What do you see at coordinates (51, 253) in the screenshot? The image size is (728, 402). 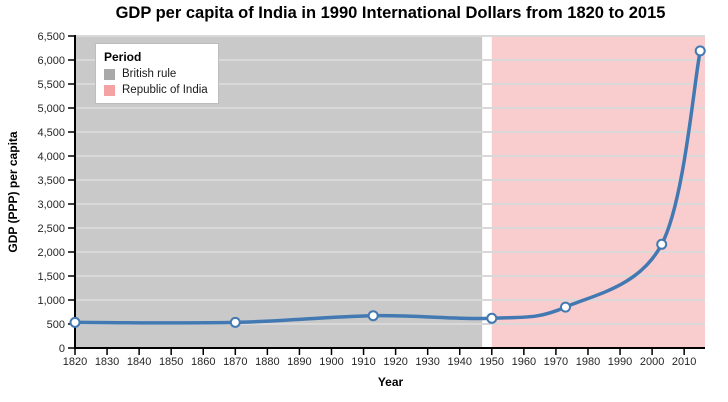 I see `y-tick-label: 2,000` at bounding box center [51, 253].